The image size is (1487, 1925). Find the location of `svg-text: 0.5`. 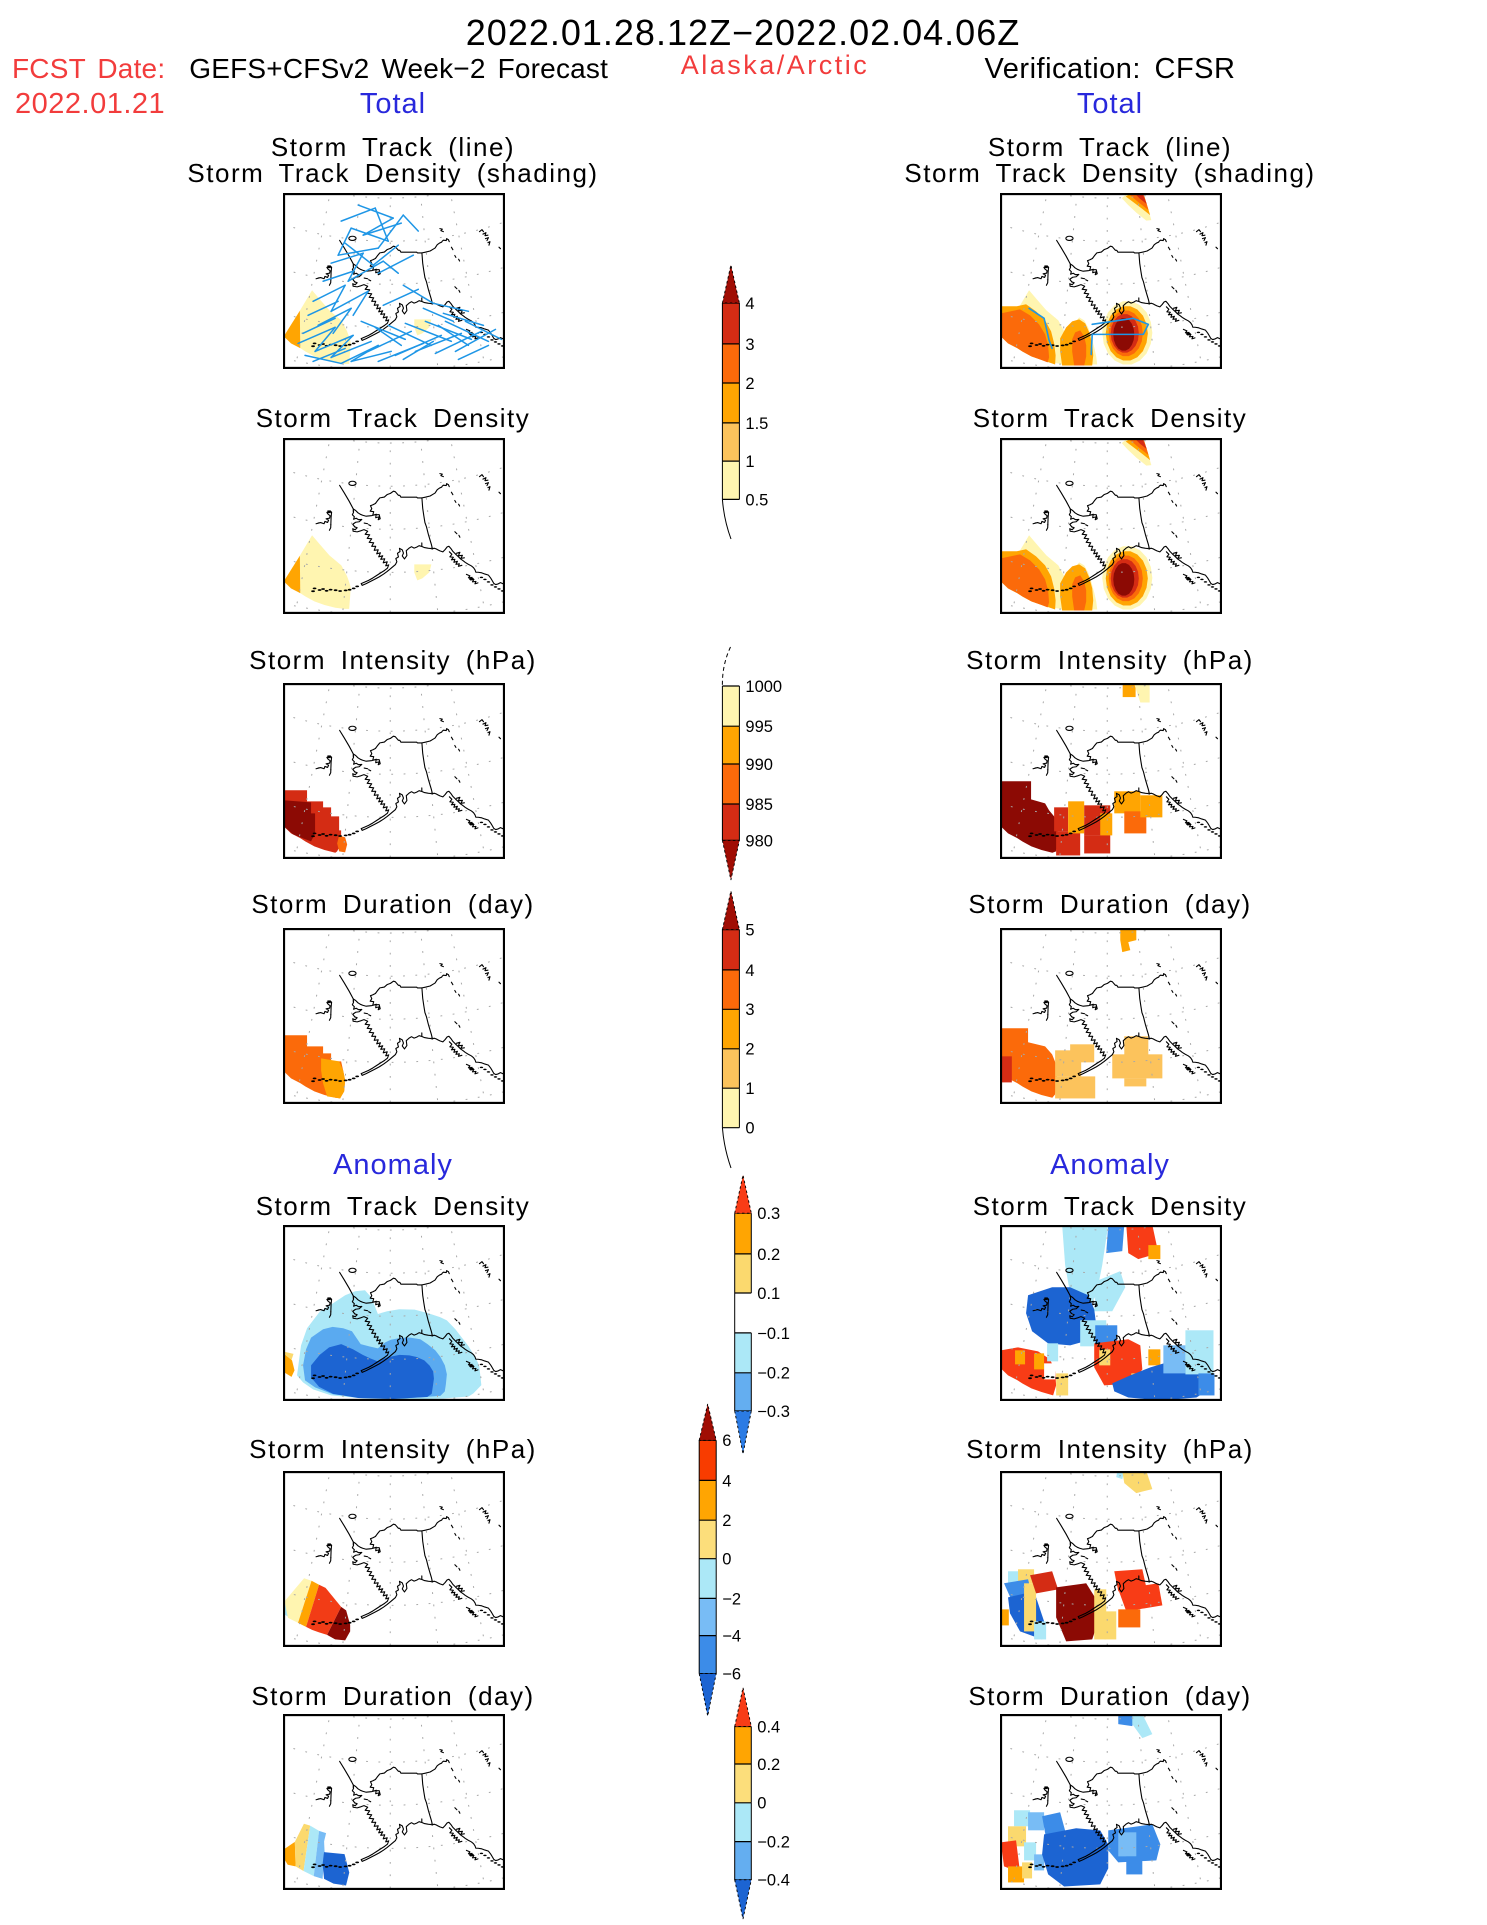

svg-text: 0.5 is located at coordinates (756, 500).